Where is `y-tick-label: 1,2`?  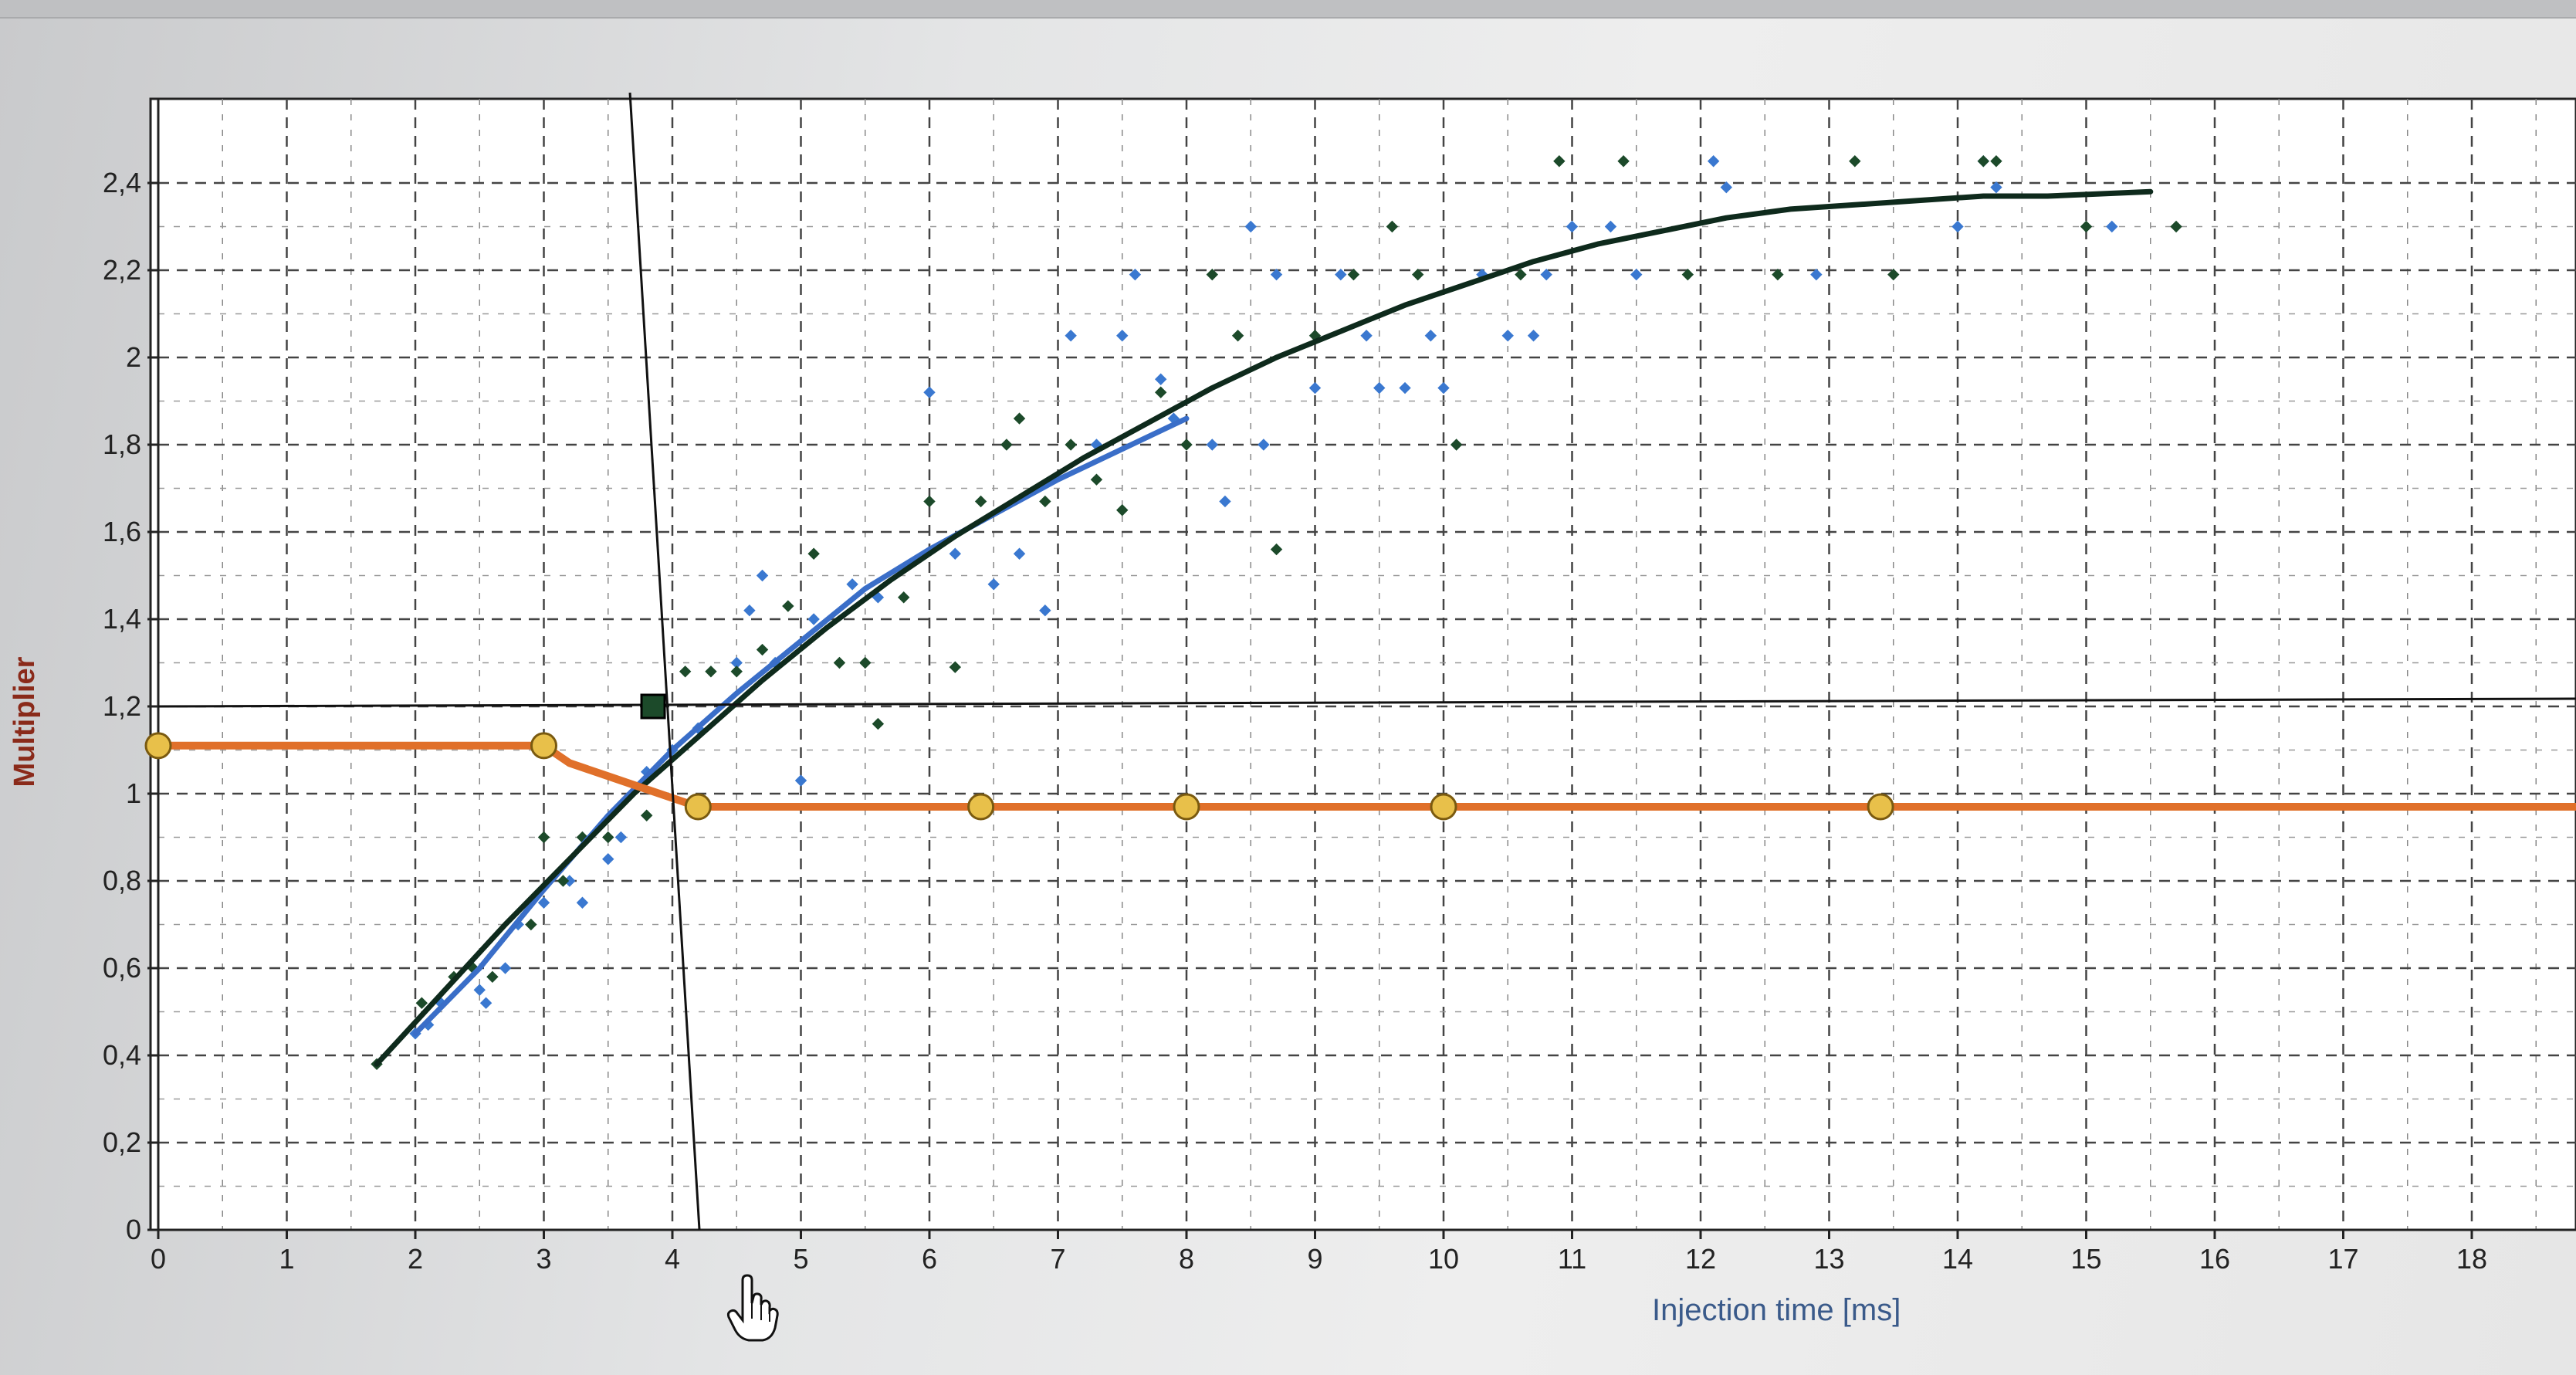 y-tick-label: 1,2 is located at coordinates (122, 706).